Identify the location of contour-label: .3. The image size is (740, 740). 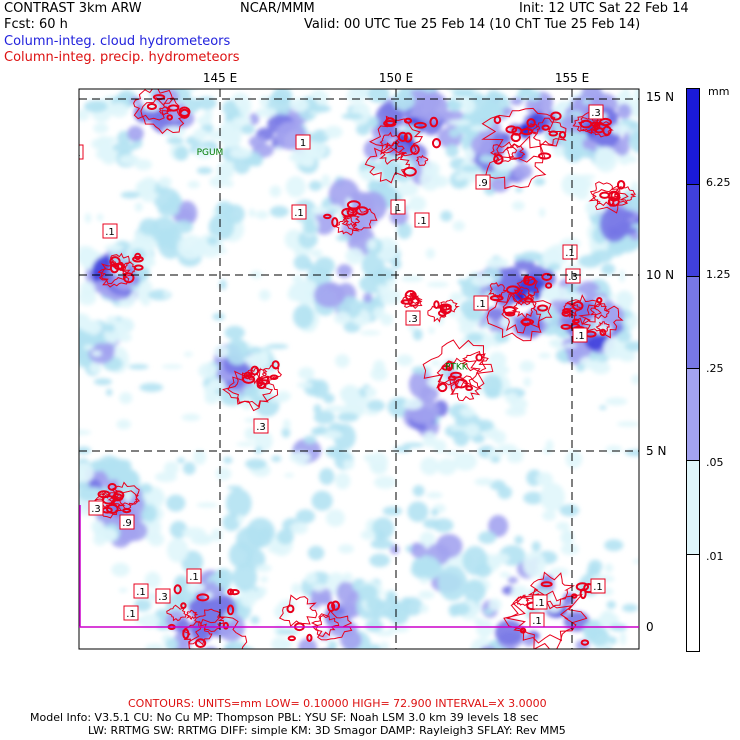
(261, 427).